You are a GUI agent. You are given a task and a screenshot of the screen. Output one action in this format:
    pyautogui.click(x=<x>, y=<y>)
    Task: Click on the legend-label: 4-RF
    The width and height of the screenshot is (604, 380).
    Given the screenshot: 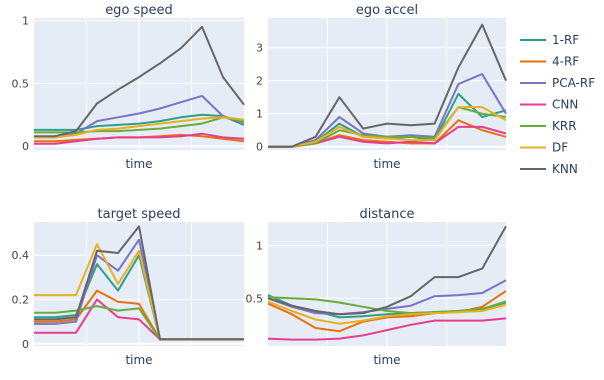 What is the action you would take?
    pyautogui.click(x=565, y=62)
    